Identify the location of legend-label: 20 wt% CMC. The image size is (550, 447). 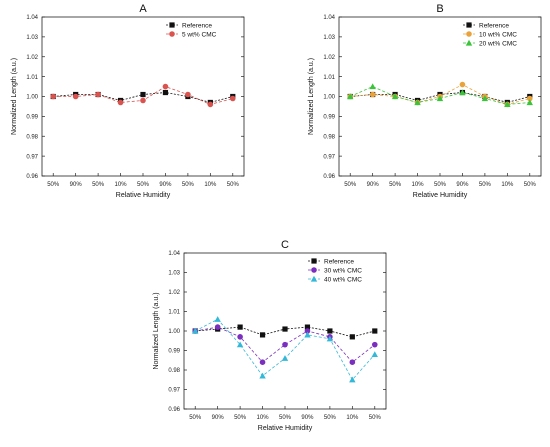
(498, 43).